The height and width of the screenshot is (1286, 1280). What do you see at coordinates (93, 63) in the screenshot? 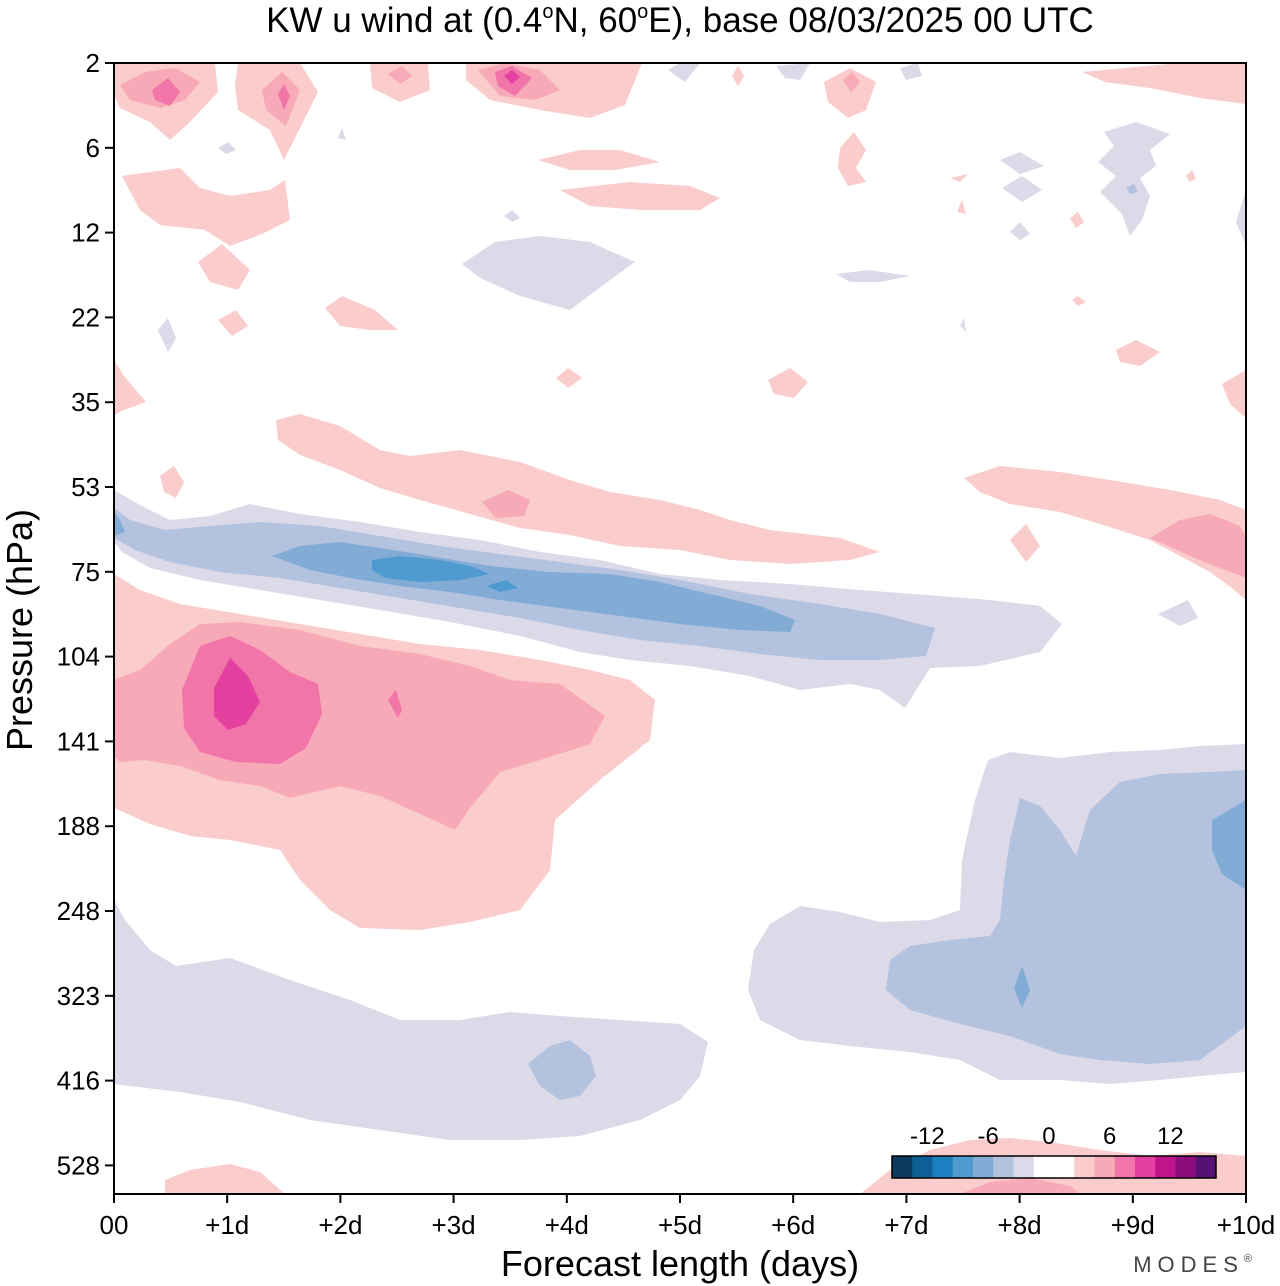
I see `y-tick-label: 2` at bounding box center [93, 63].